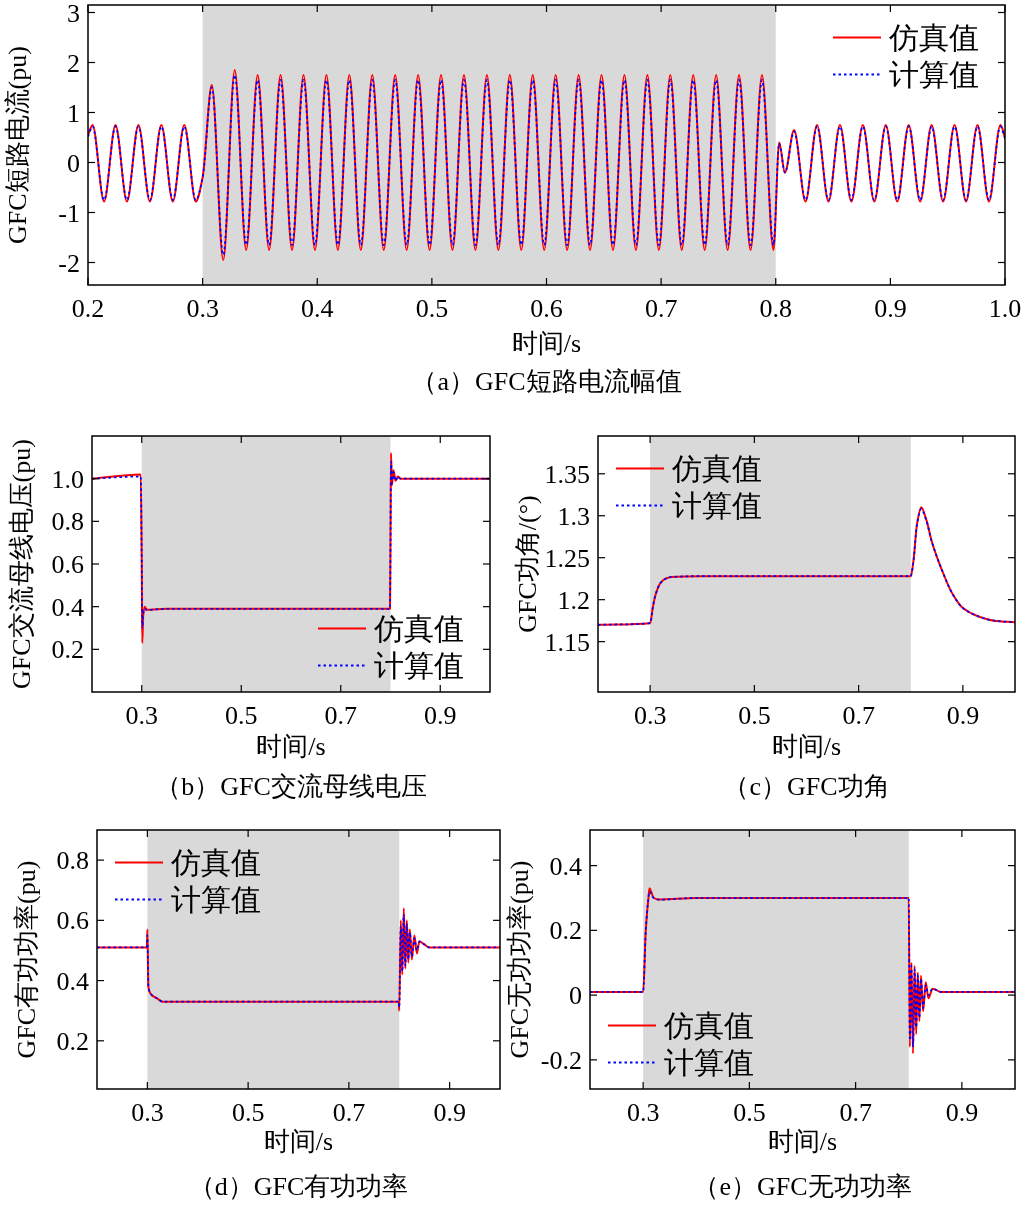 This screenshot has width=1028, height=1209. I want to click on y-tick-label: -2, so click(69, 263).